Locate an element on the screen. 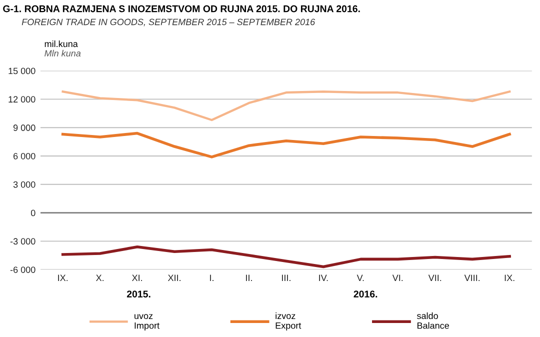 This screenshot has height=337, width=540. x-tick-label: X. is located at coordinates (100, 278).